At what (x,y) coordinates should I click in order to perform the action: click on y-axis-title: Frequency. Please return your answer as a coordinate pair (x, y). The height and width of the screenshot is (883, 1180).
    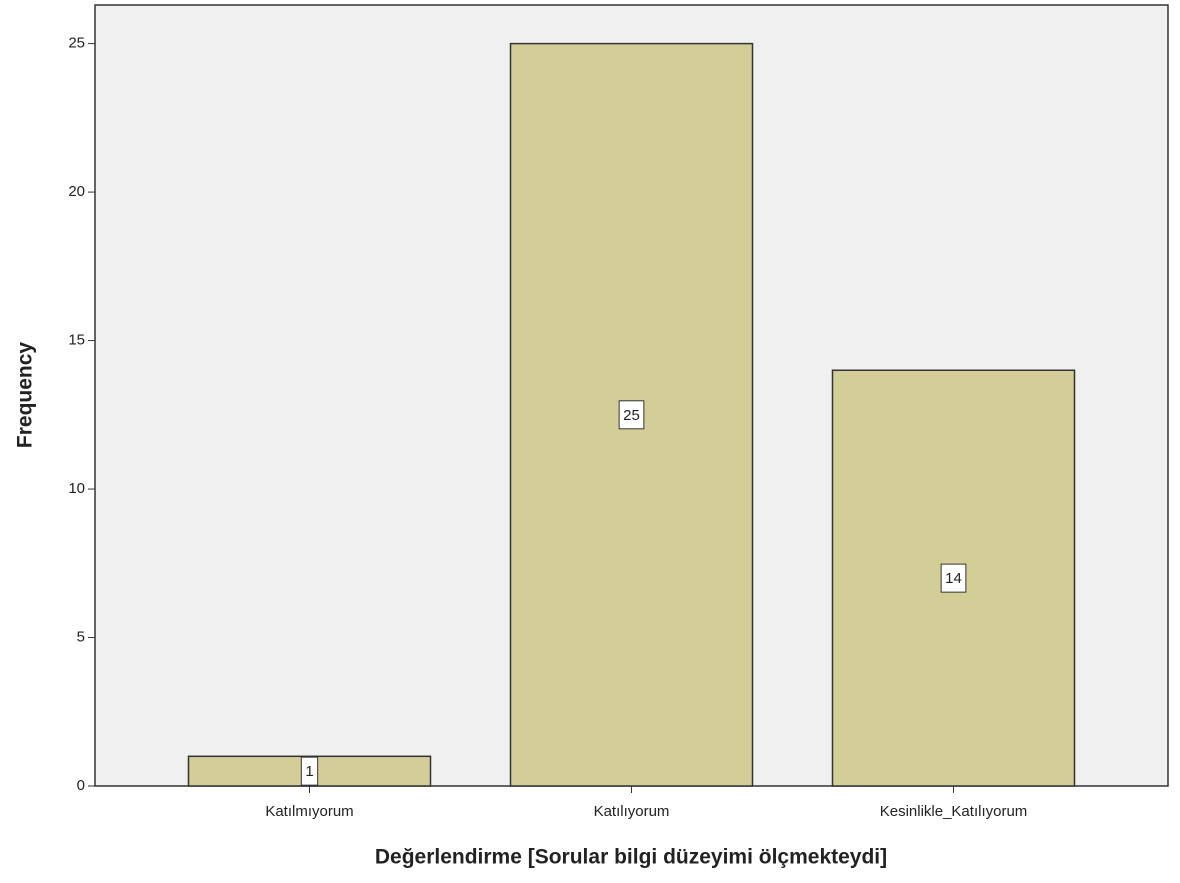
    Looking at the image, I should click on (25, 395).